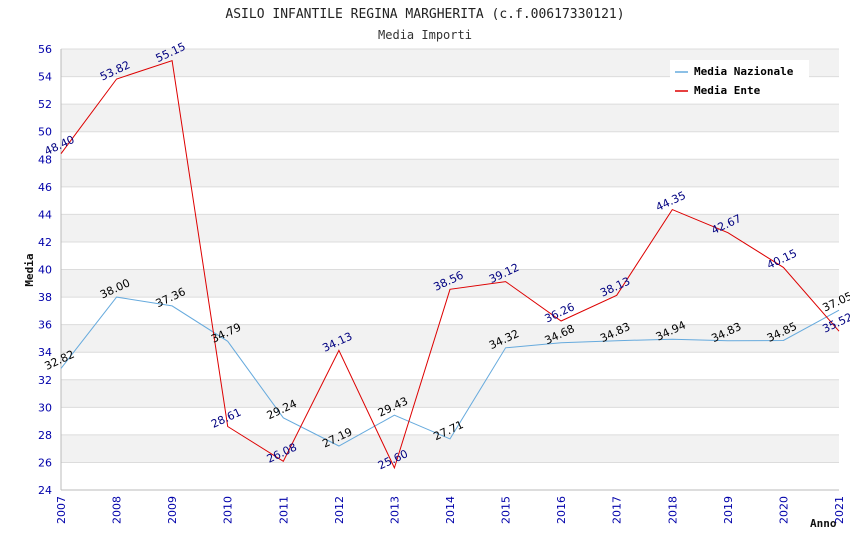  What do you see at coordinates (228, 510) in the screenshot?
I see `x-tick-label: 2010` at bounding box center [228, 510].